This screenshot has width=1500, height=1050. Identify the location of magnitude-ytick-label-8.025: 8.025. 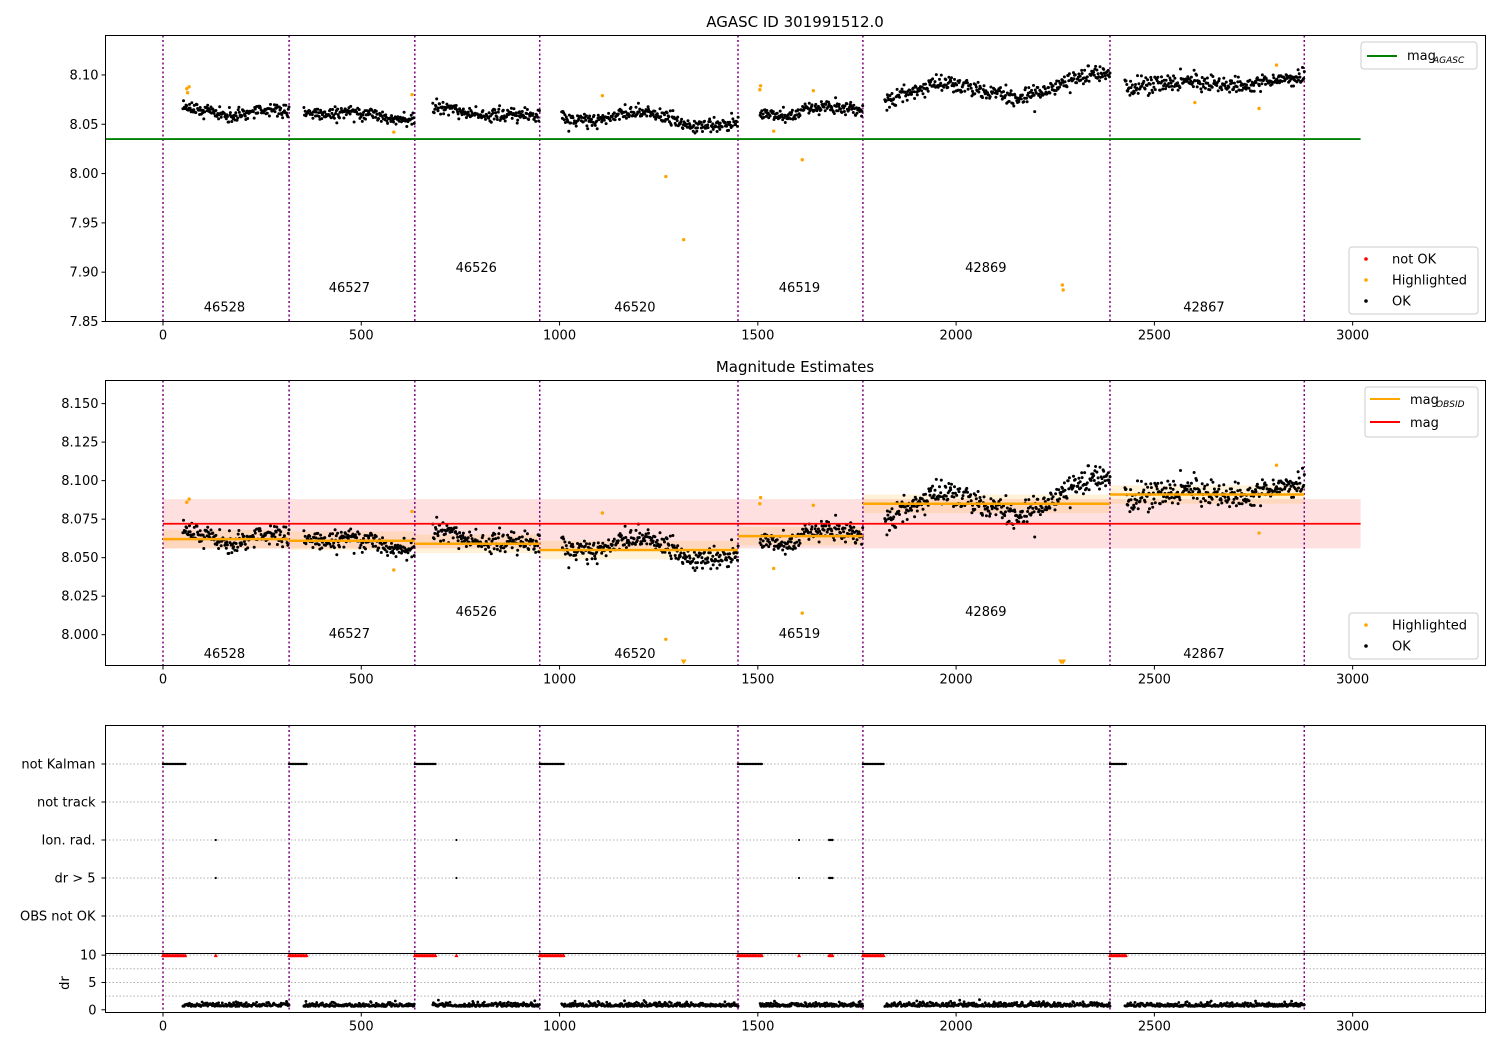
(79, 597).